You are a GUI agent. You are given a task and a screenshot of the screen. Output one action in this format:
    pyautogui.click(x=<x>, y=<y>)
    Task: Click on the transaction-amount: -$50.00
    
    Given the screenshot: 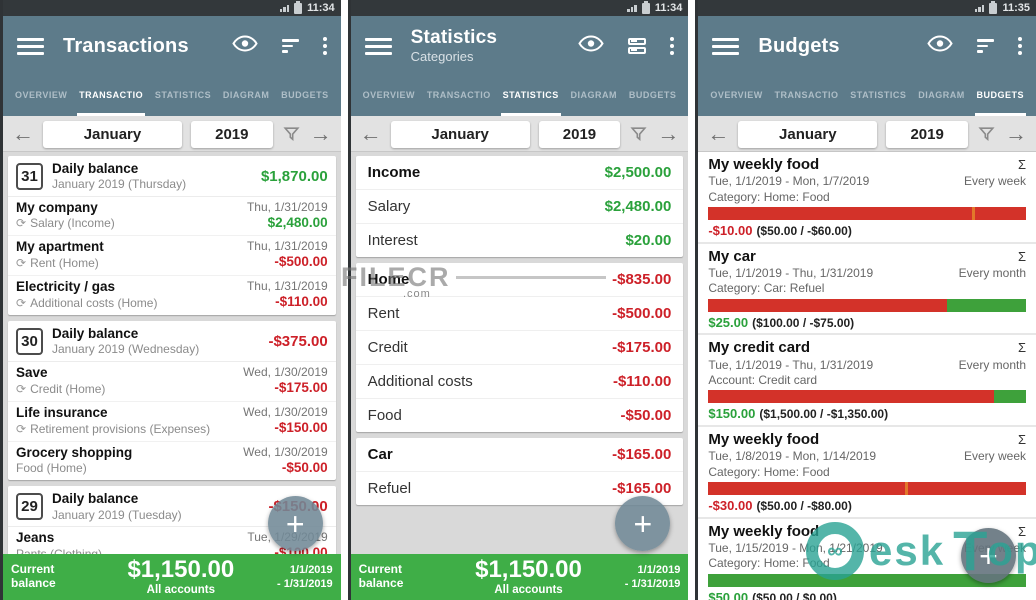 What is the action you would take?
    pyautogui.click(x=304, y=467)
    